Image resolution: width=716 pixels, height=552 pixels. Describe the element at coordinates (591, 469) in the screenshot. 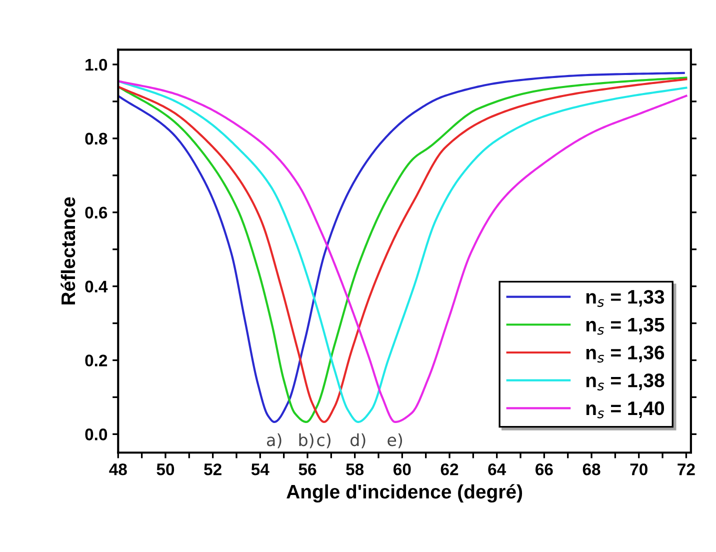

I see `x-tick-label: 68` at that location.